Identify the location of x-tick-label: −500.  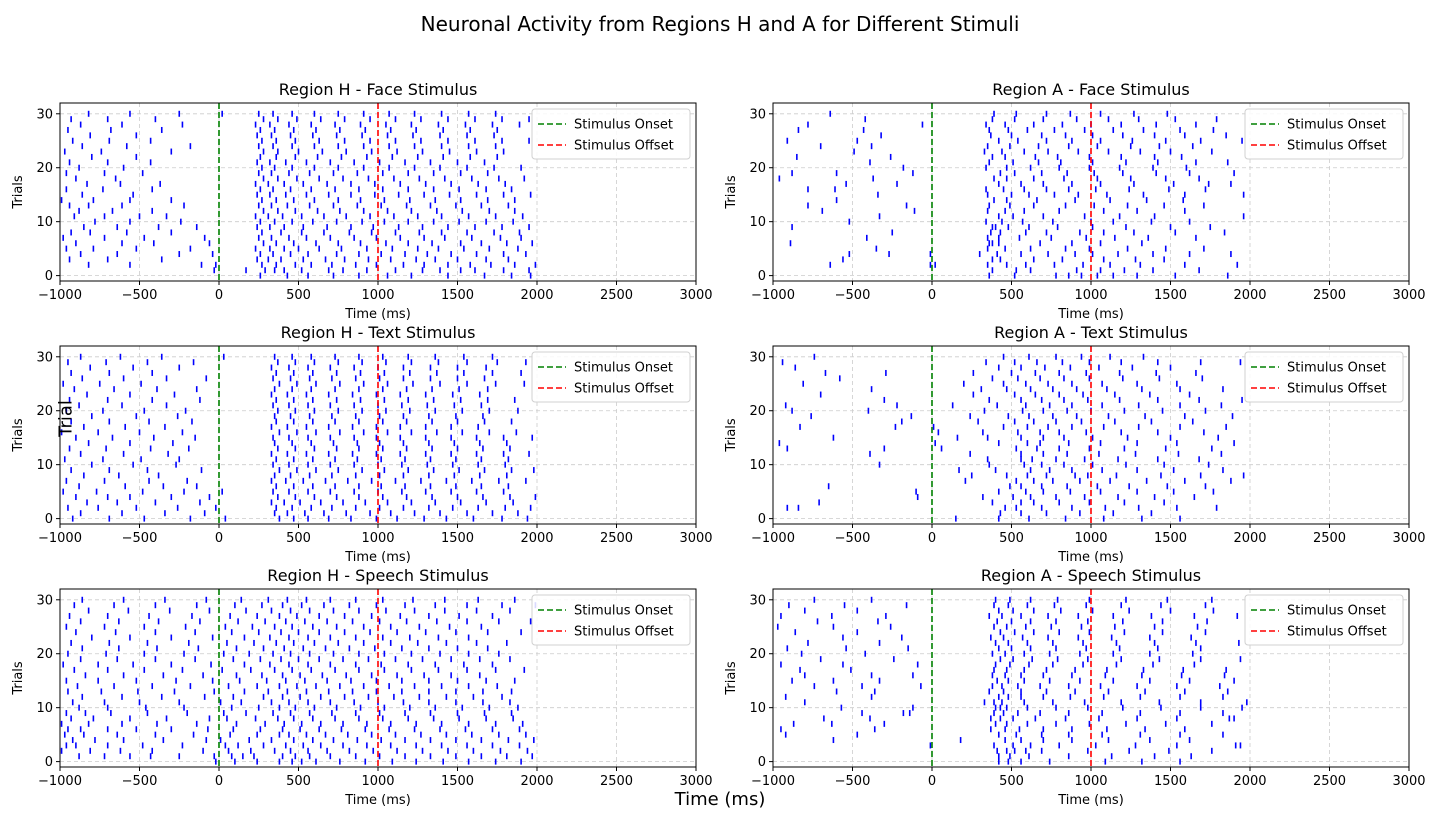
(853, 781).